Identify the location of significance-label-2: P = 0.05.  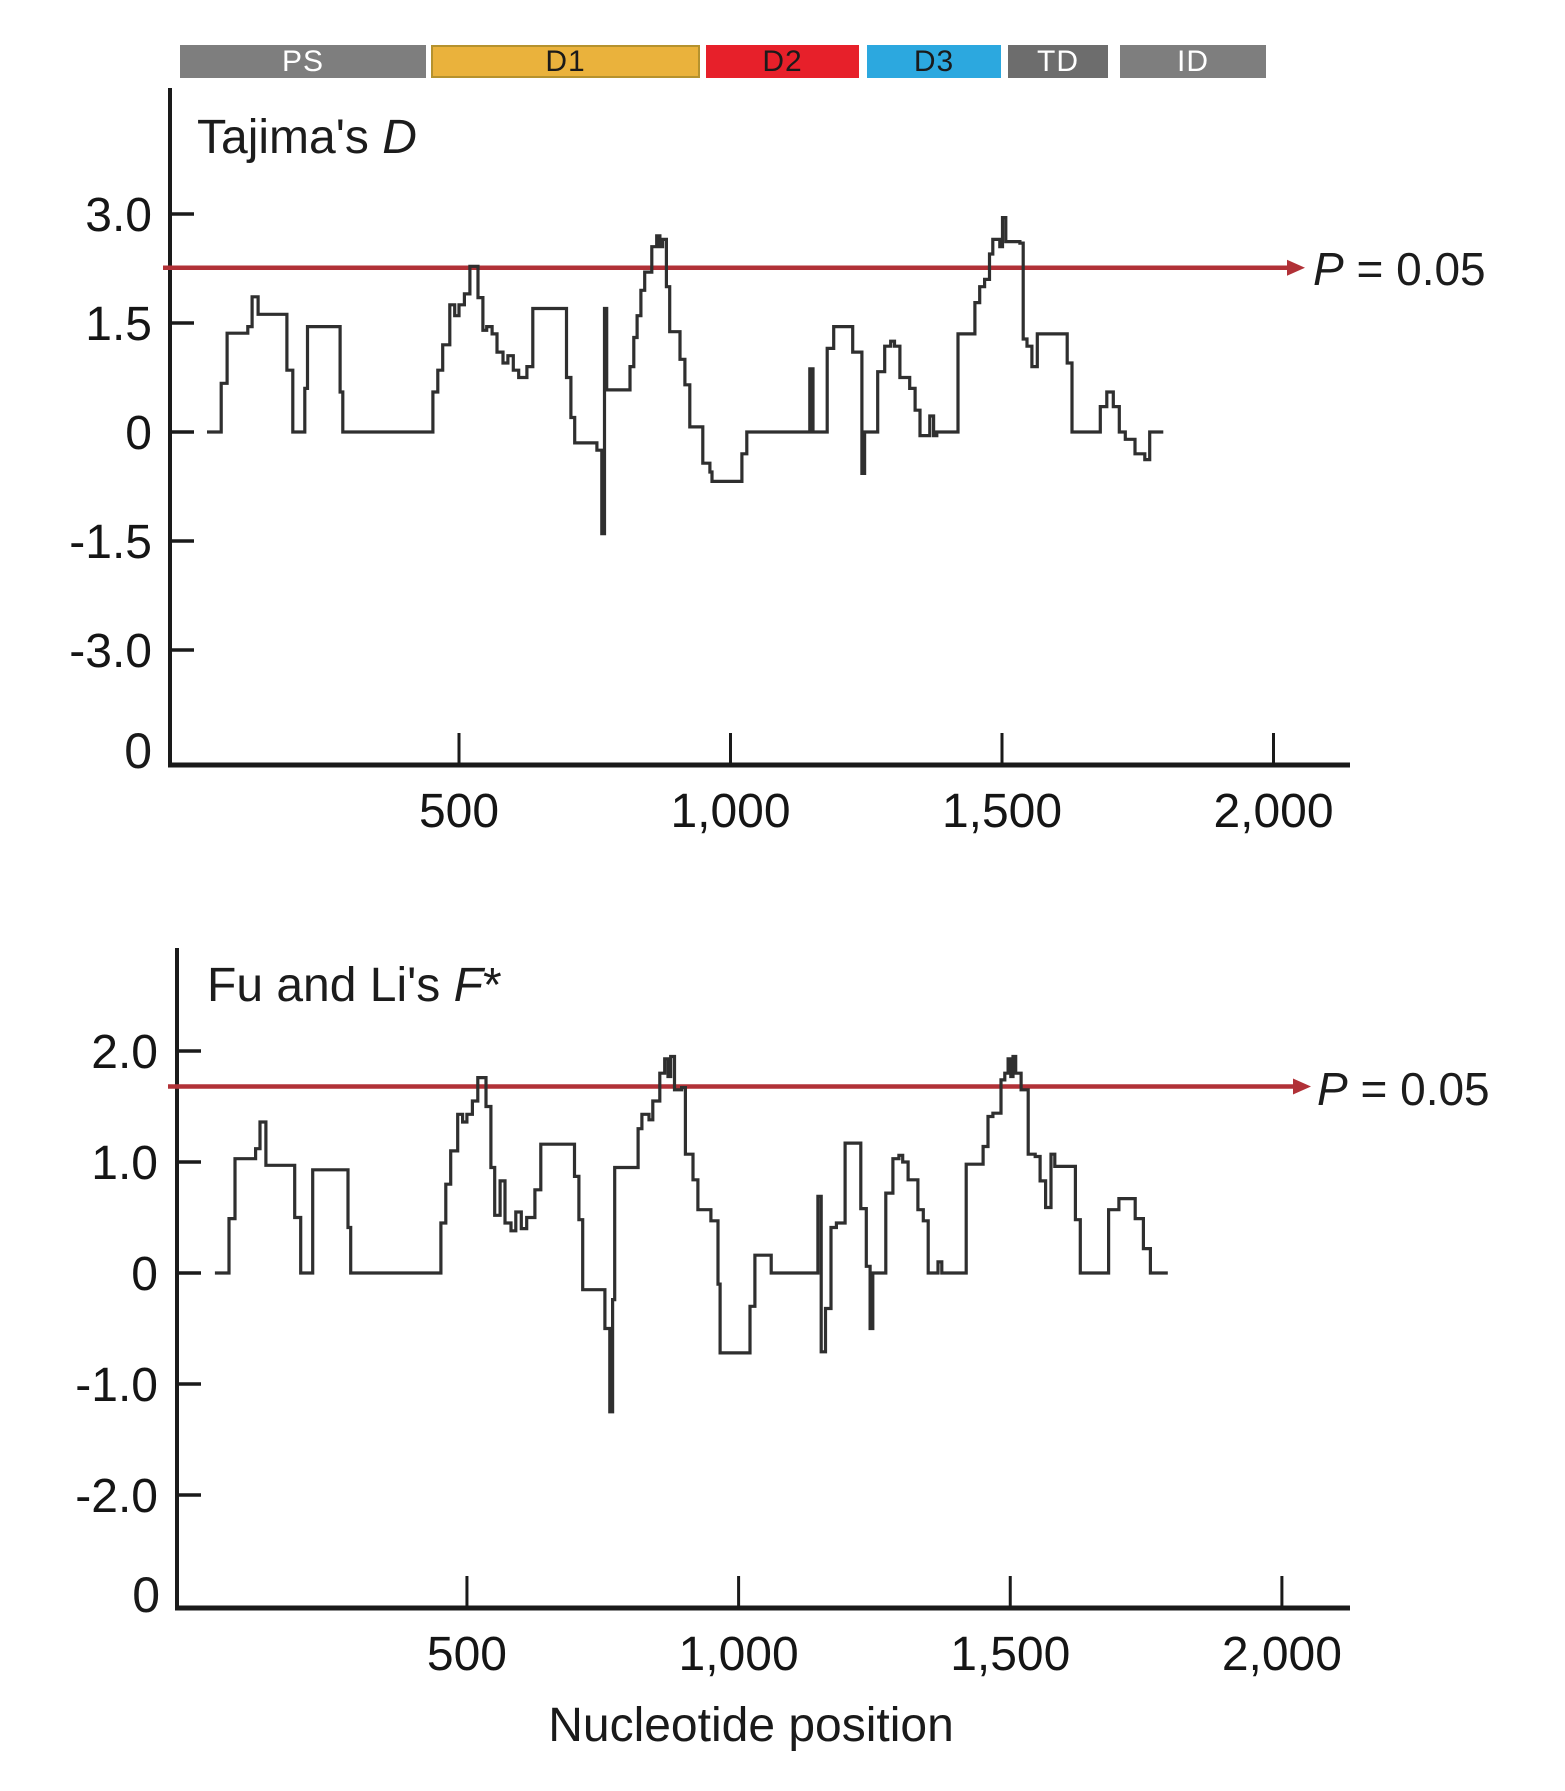
(1403, 1089).